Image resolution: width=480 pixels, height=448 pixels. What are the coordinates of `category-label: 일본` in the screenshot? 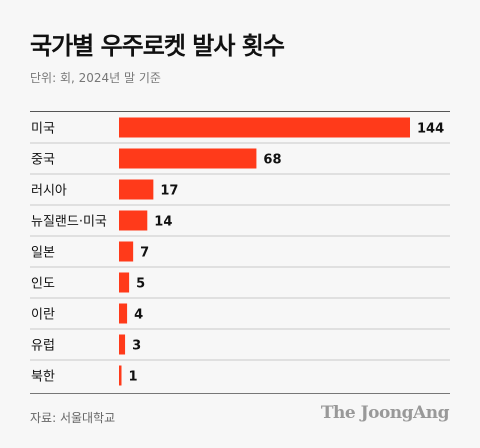 It's located at (43, 253).